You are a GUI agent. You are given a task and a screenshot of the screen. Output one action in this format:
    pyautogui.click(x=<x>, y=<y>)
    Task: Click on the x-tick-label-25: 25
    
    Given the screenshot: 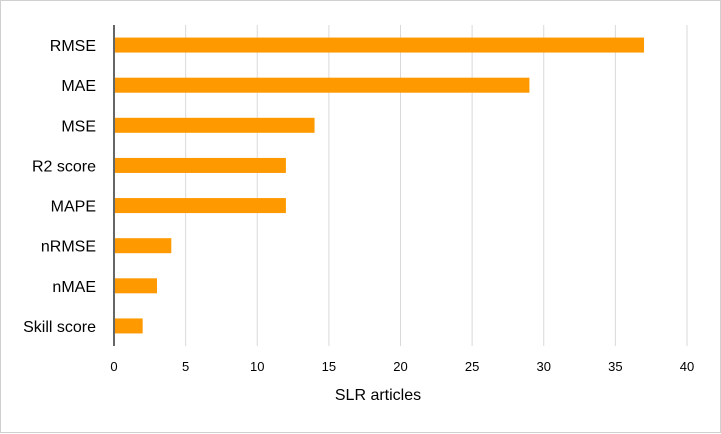 What is the action you would take?
    pyautogui.click(x=472, y=366)
    